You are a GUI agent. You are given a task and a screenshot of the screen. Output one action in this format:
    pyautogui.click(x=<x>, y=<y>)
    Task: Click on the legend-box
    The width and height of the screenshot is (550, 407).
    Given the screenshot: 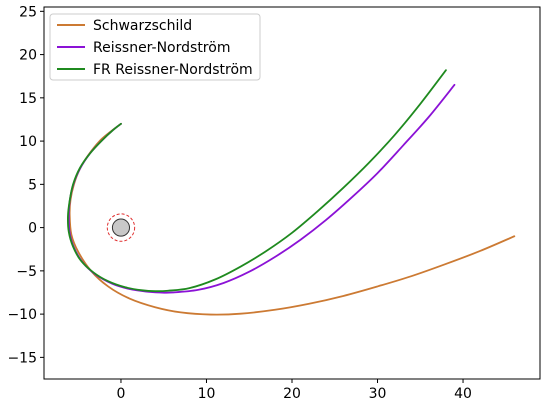 What is the action you would take?
    pyautogui.click(x=155, y=47)
    